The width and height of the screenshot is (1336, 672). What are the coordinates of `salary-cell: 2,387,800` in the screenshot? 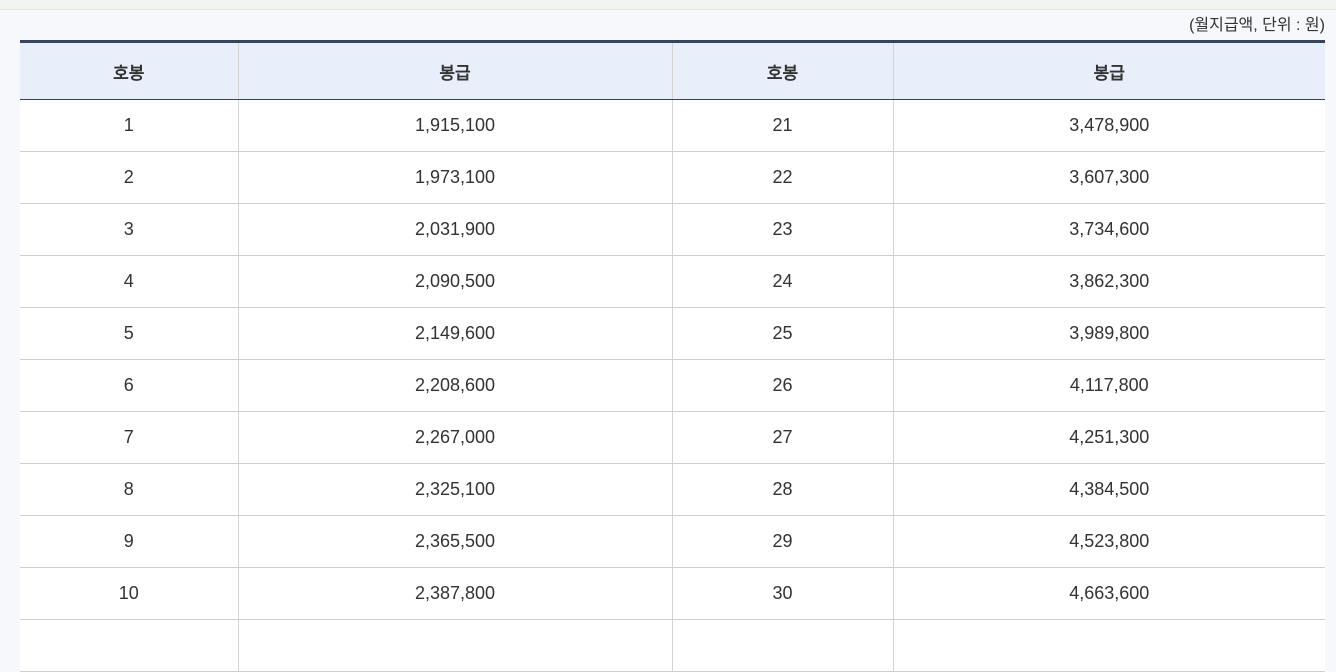 It's located at (454, 593).